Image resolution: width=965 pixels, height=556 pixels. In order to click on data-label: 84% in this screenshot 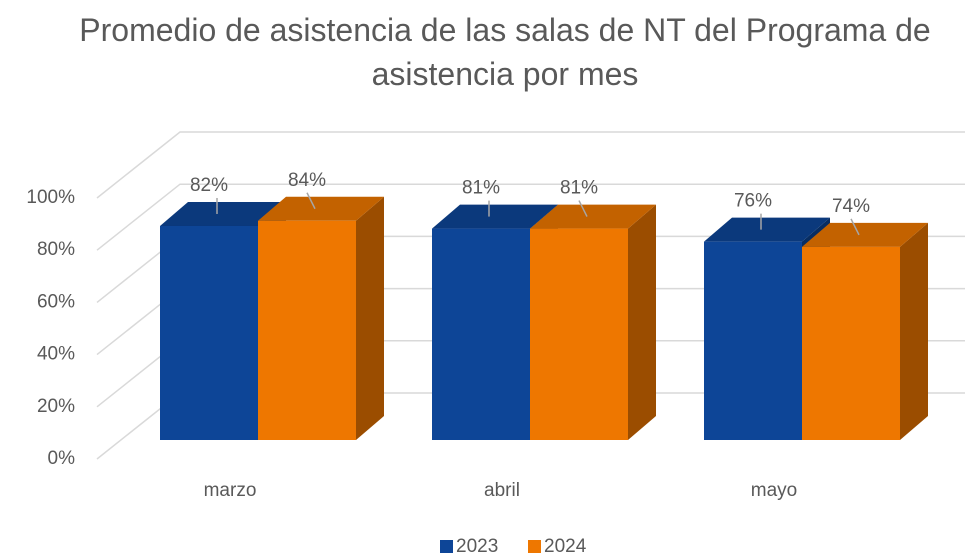, I will do `click(307, 180)`.